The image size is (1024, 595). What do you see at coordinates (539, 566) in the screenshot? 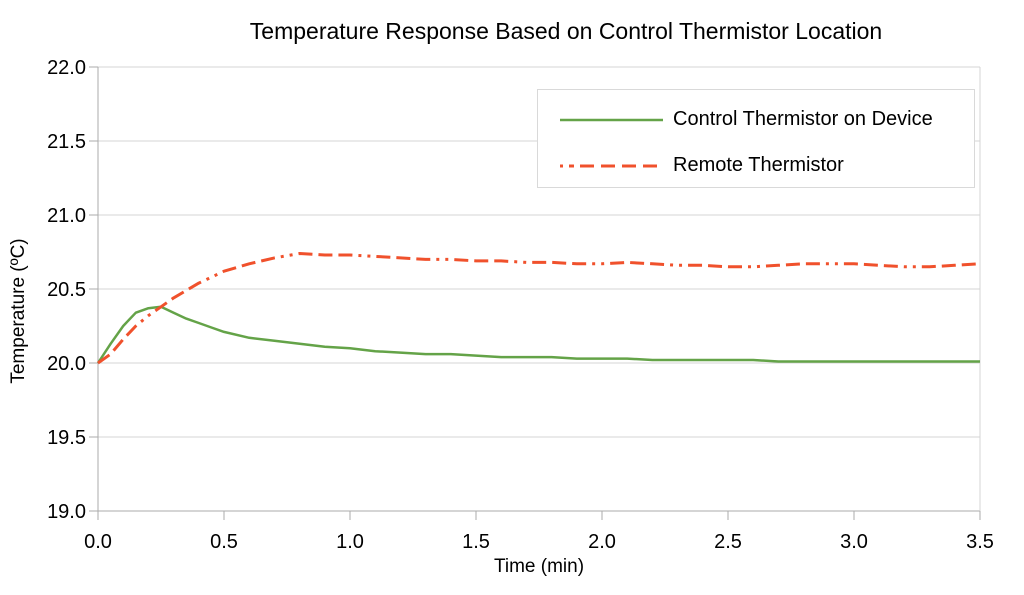
I see `x-axis-title: Time (min)` at bounding box center [539, 566].